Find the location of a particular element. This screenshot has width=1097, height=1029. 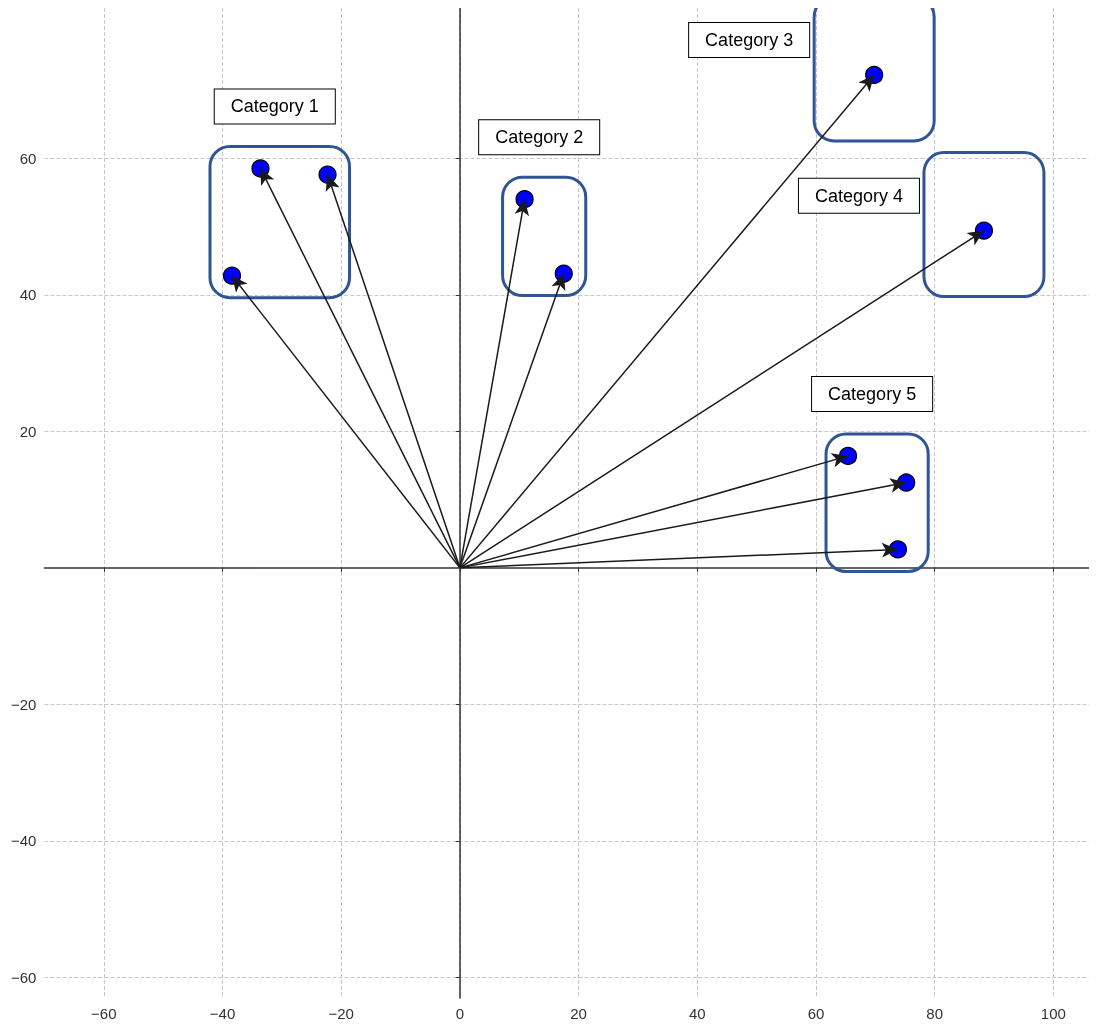

text: Category 5 is located at coordinates (872, 393).